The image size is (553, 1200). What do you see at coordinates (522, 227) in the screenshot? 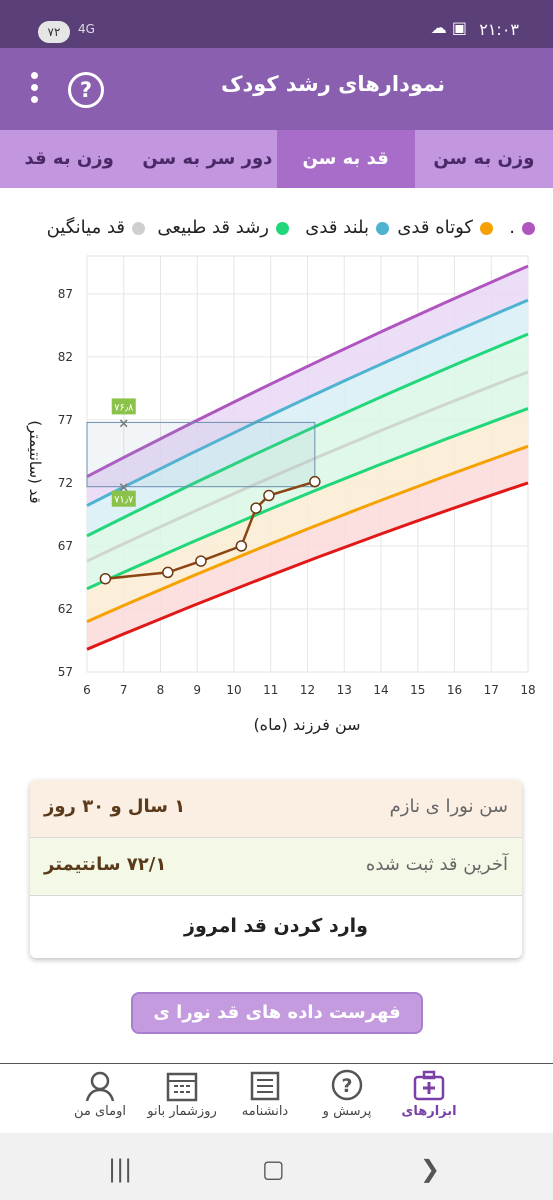
I see `legend-item-partial: .` at bounding box center [522, 227].